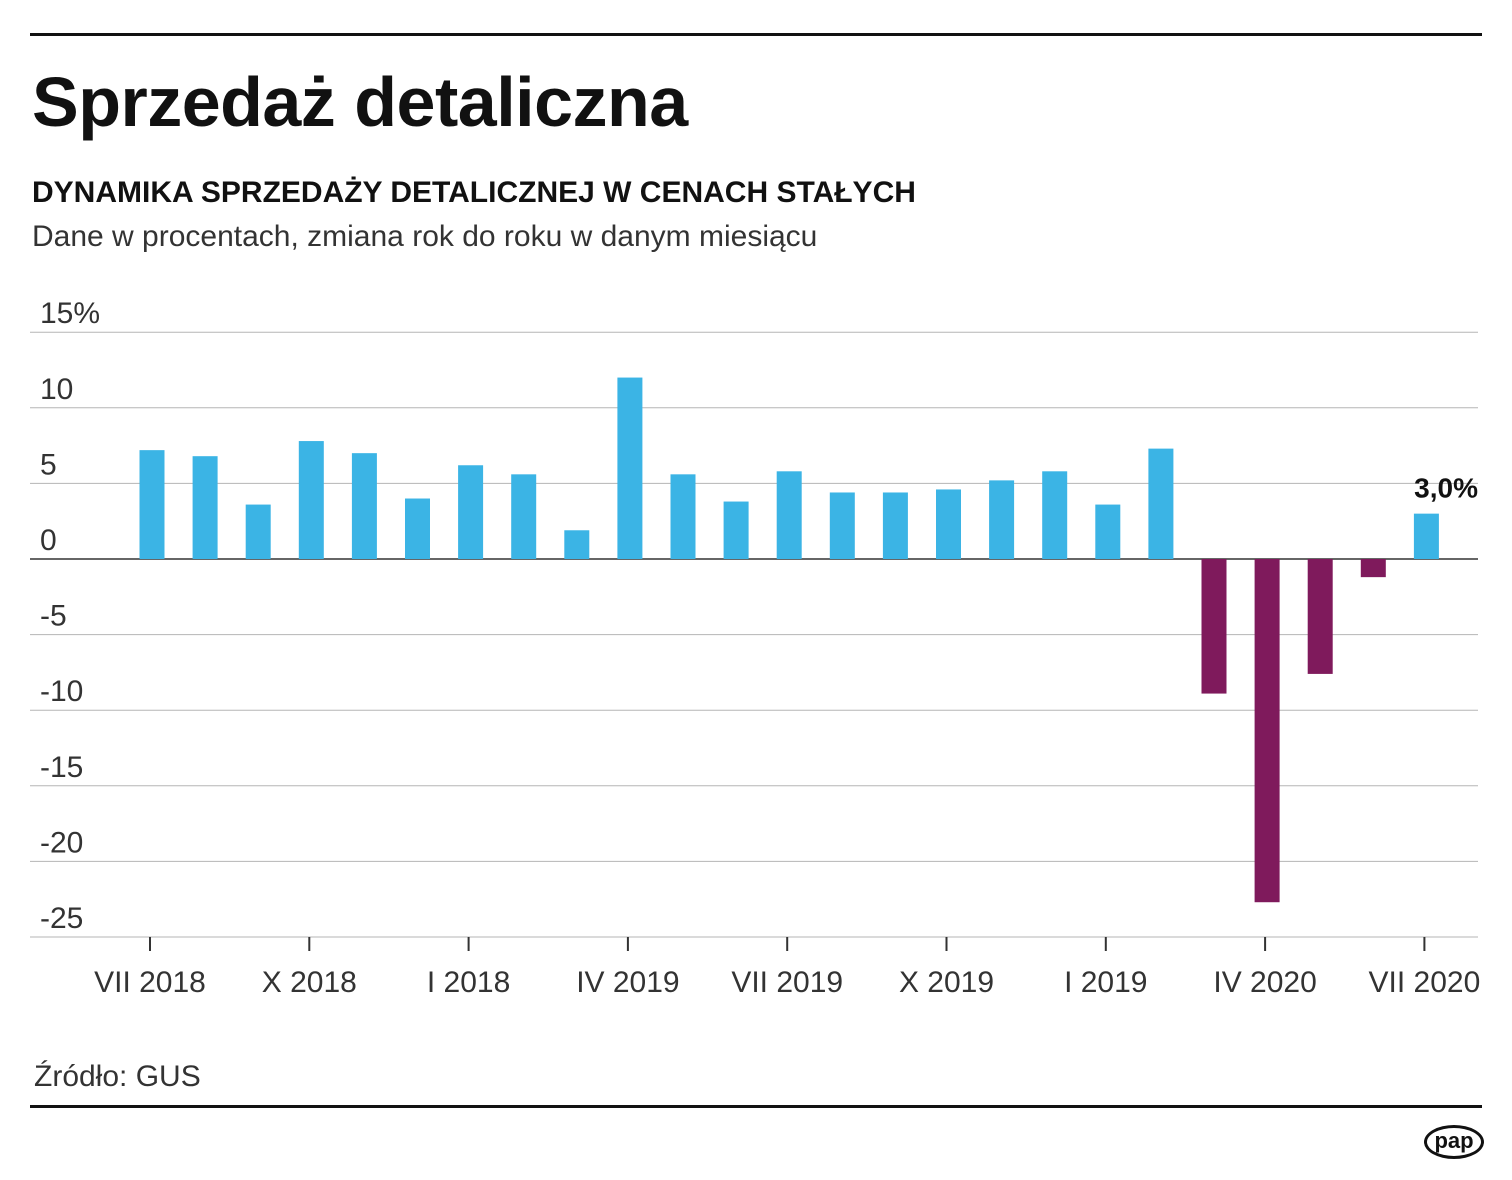  What do you see at coordinates (1161, 503) in the screenshot?
I see `bar-ii-2020` at bounding box center [1161, 503].